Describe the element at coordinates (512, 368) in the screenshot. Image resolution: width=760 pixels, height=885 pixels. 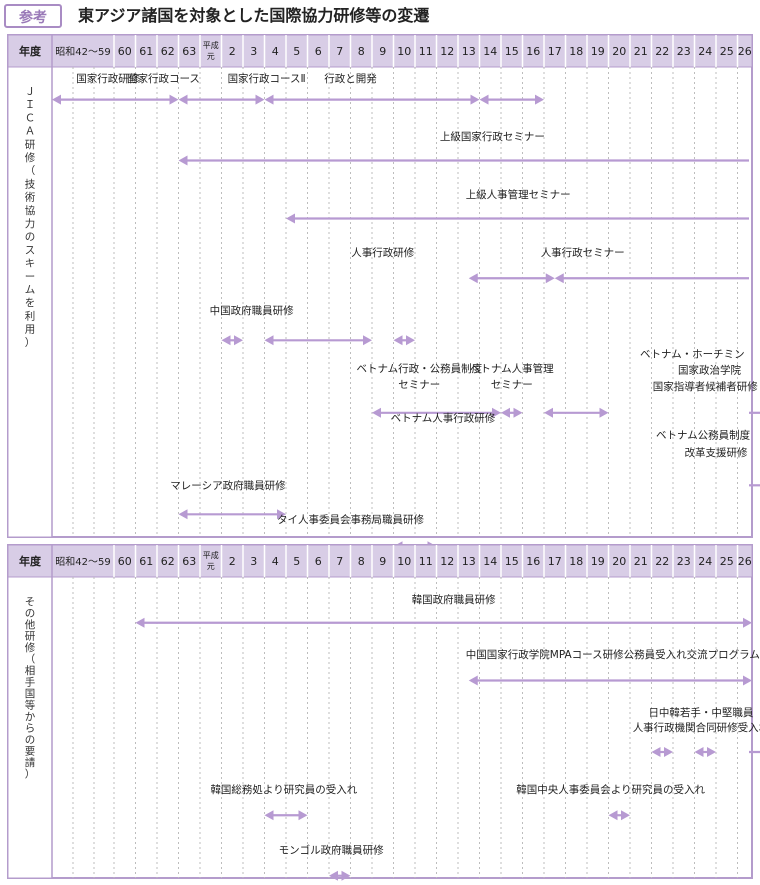
I see `course-label: ベトナム人事管理` at that location.